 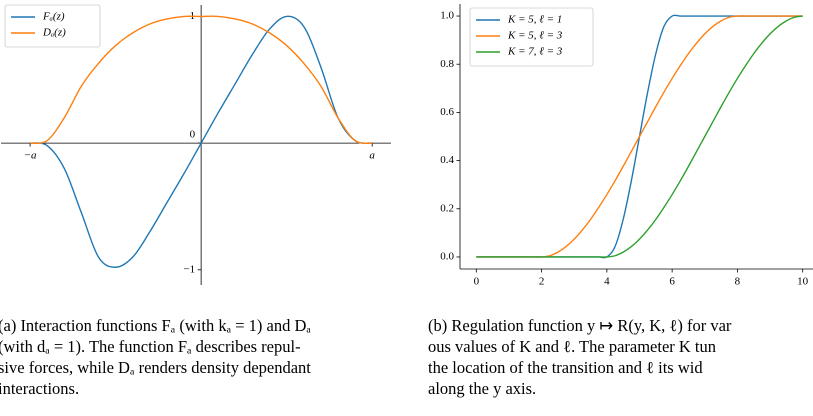 What do you see at coordinates (201, 79) in the screenshot?
I see `line-series` at bounding box center [201, 79].